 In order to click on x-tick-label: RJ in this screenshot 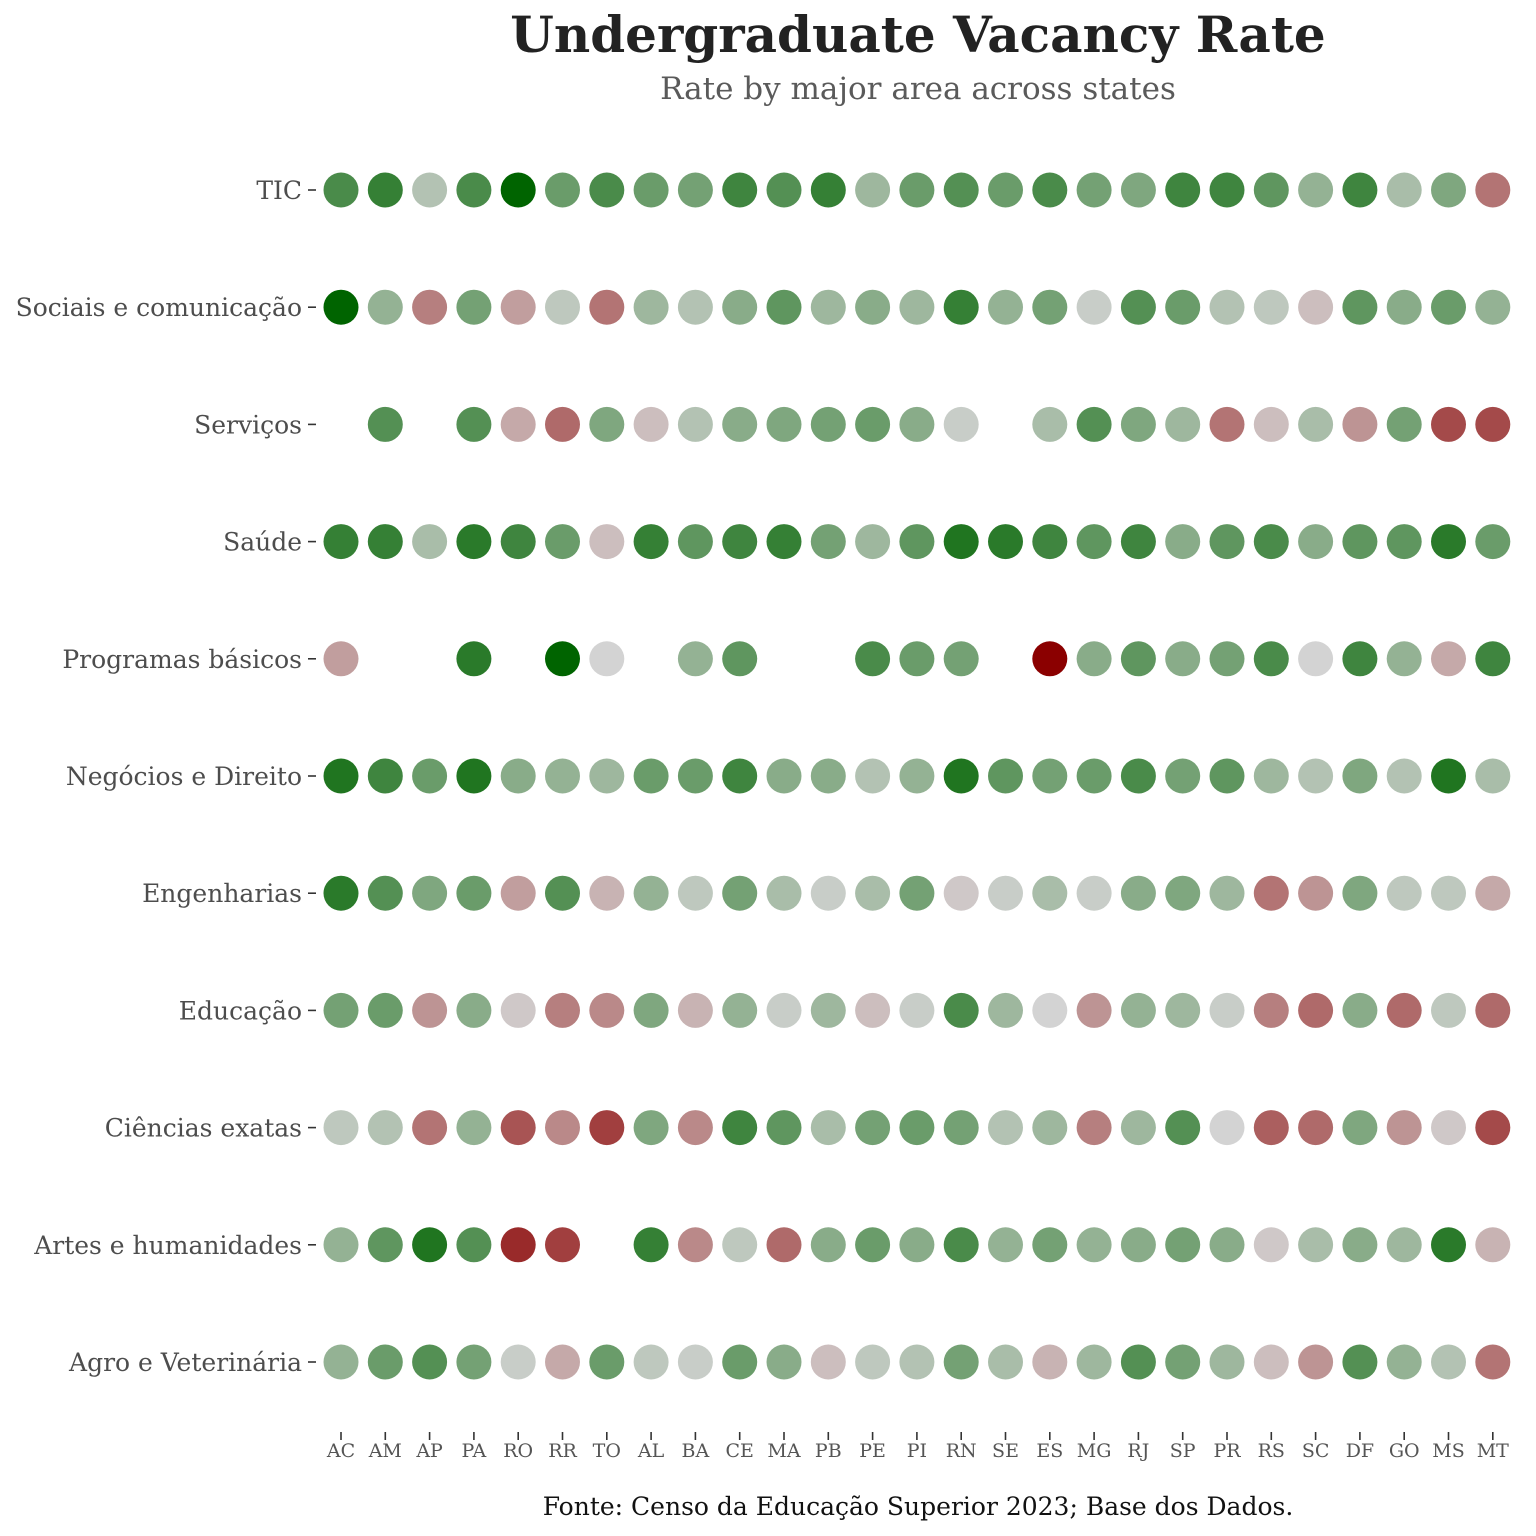, I will do `click(1138, 1451)`.